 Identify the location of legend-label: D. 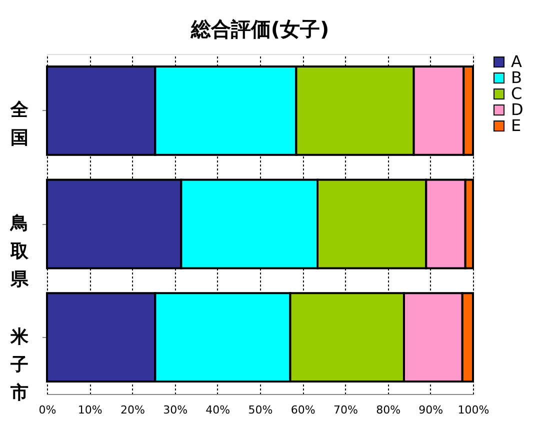
(517, 109).